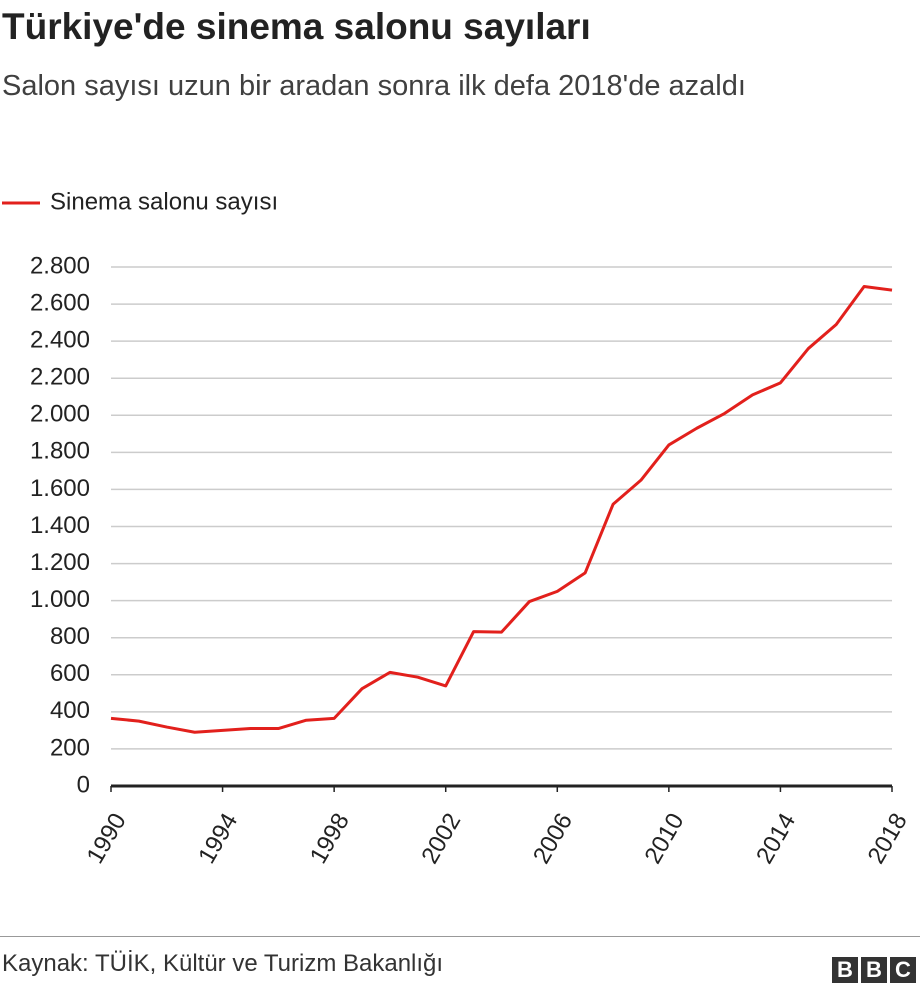  What do you see at coordinates (223, 963) in the screenshot?
I see `source: Kaynak: TÜİK, Kültür ve Turizm Bakanlığı` at bounding box center [223, 963].